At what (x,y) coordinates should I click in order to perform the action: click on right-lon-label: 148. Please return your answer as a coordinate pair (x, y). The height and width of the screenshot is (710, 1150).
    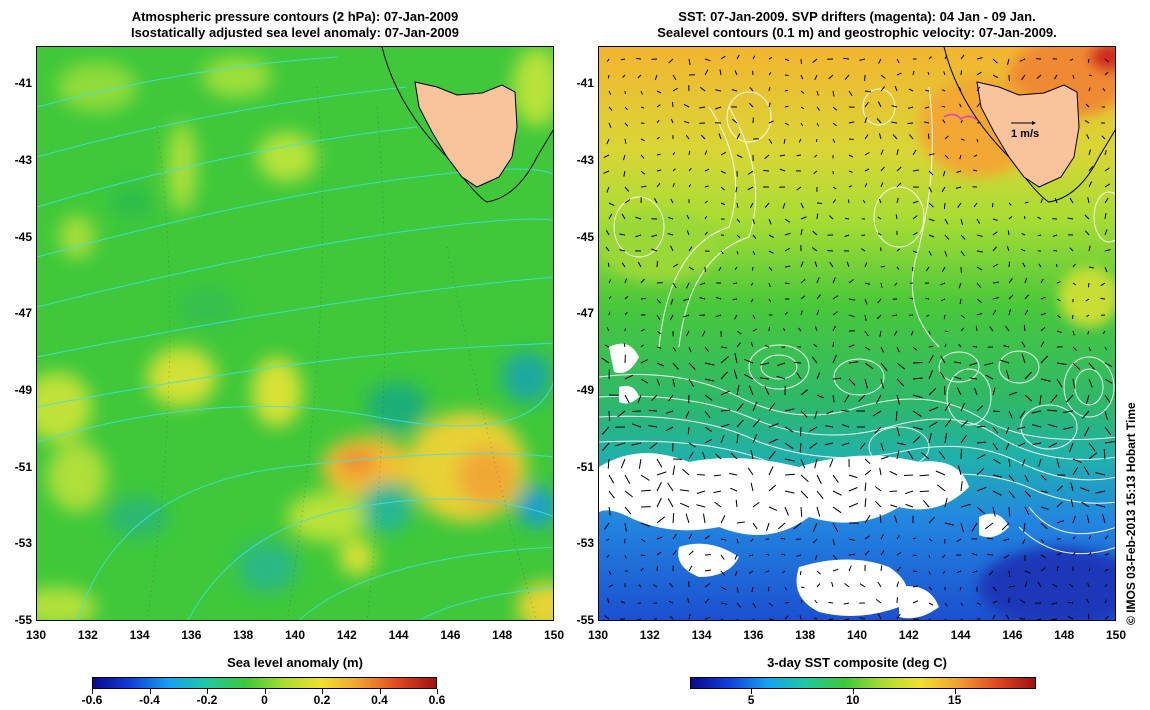
    Looking at the image, I should click on (1064, 635).